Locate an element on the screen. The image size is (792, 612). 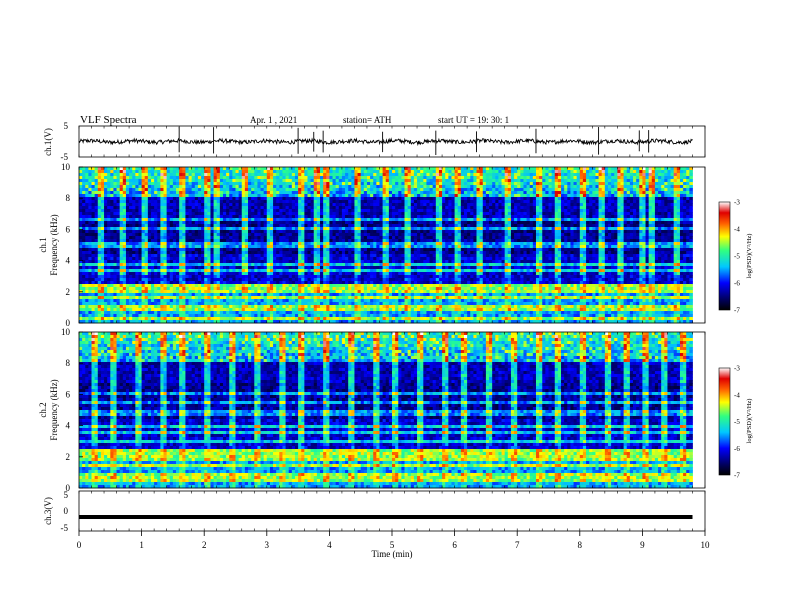
start-time-label: start UT = 19: 30: 1 is located at coordinates (473, 120).